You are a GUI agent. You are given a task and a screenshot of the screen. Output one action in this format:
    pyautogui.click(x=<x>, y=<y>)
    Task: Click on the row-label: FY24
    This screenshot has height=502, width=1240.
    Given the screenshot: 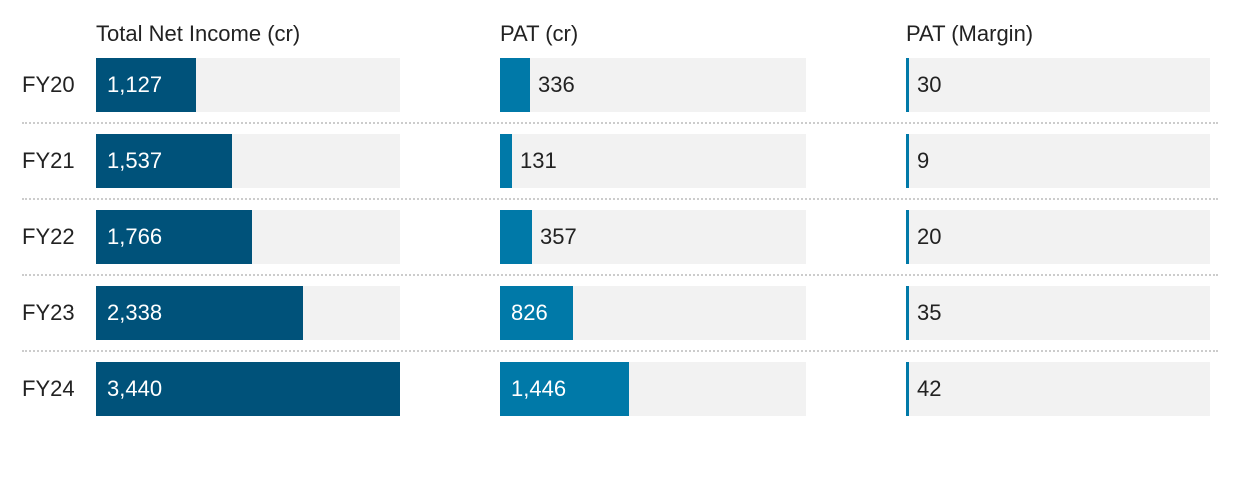 What is the action you would take?
    pyautogui.click(x=48, y=388)
    